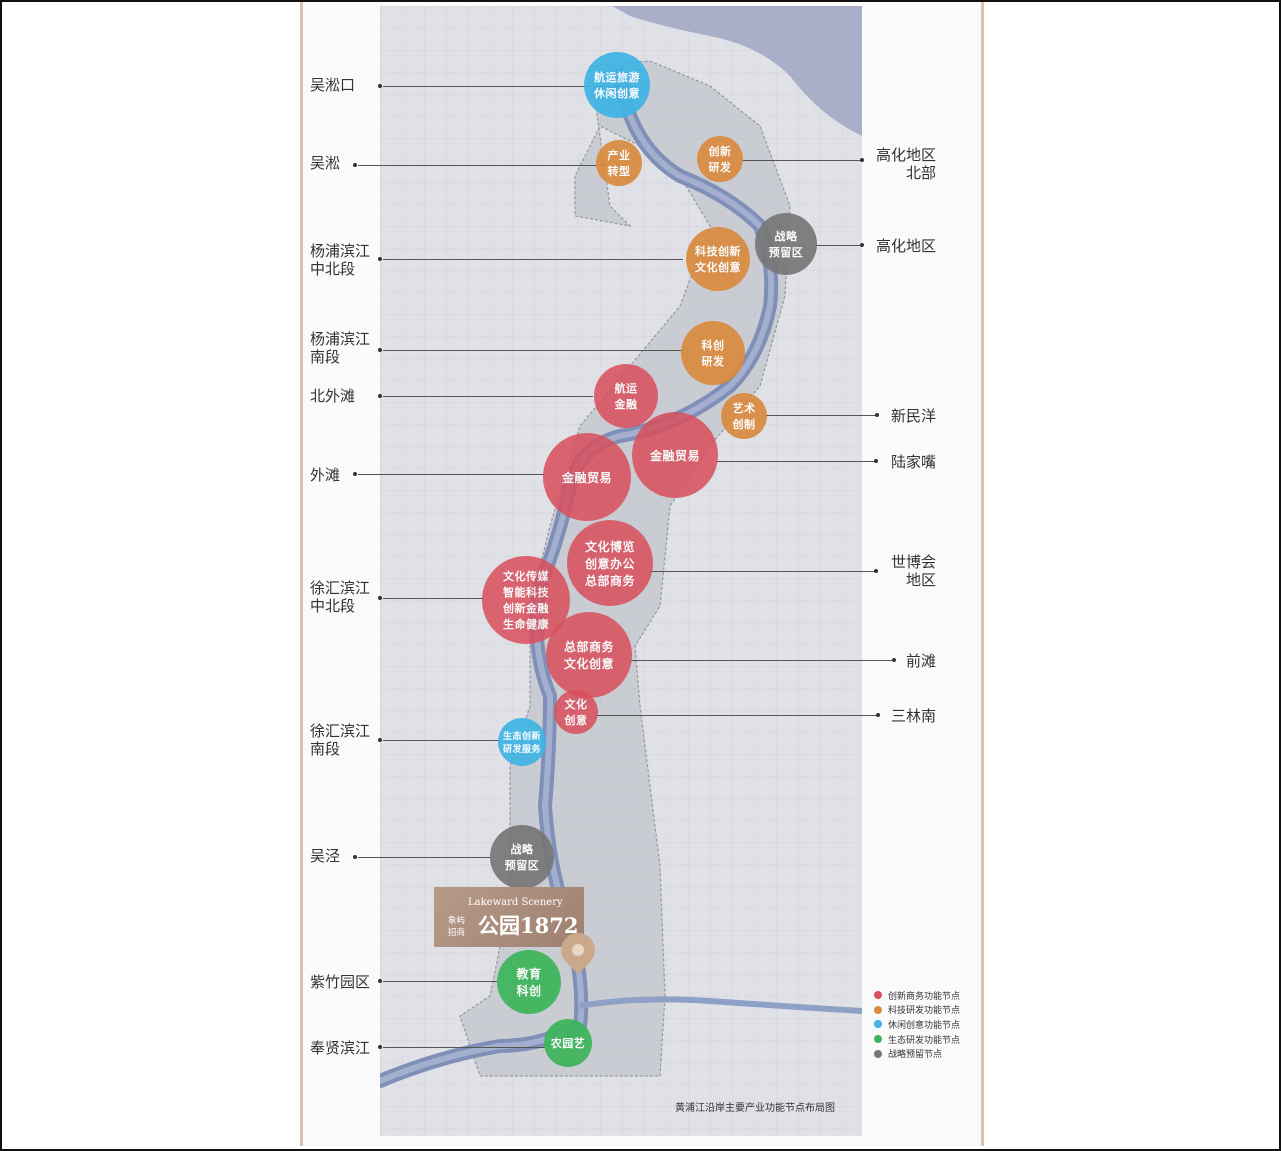  I want to click on label-bund: 外滩, so click(325, 475).